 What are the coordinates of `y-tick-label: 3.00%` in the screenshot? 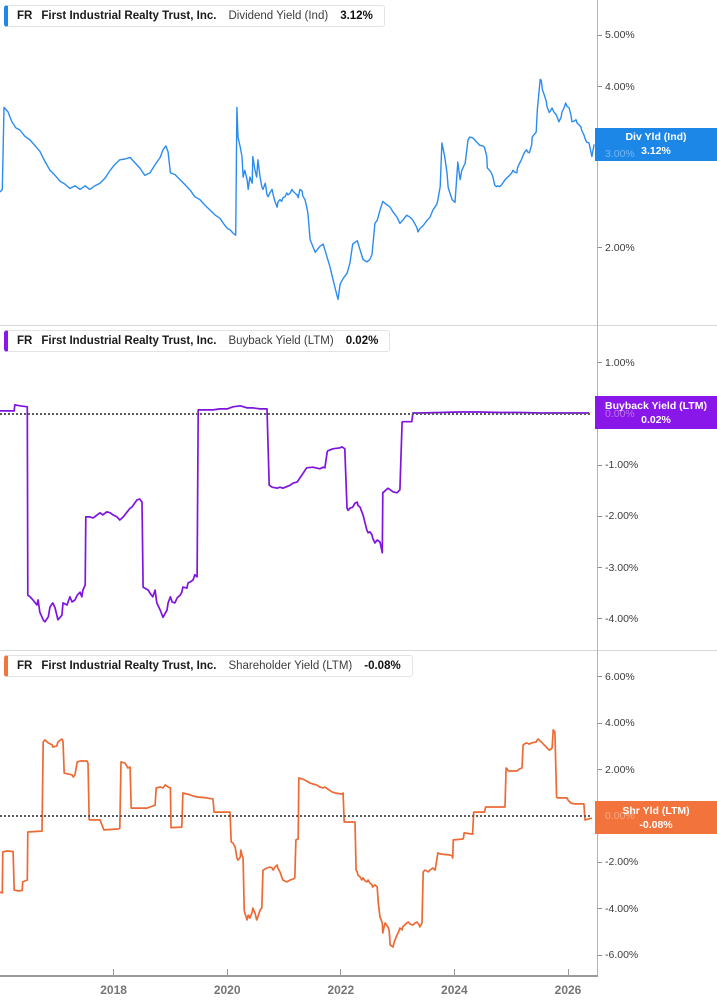 It's located at (620, 153).